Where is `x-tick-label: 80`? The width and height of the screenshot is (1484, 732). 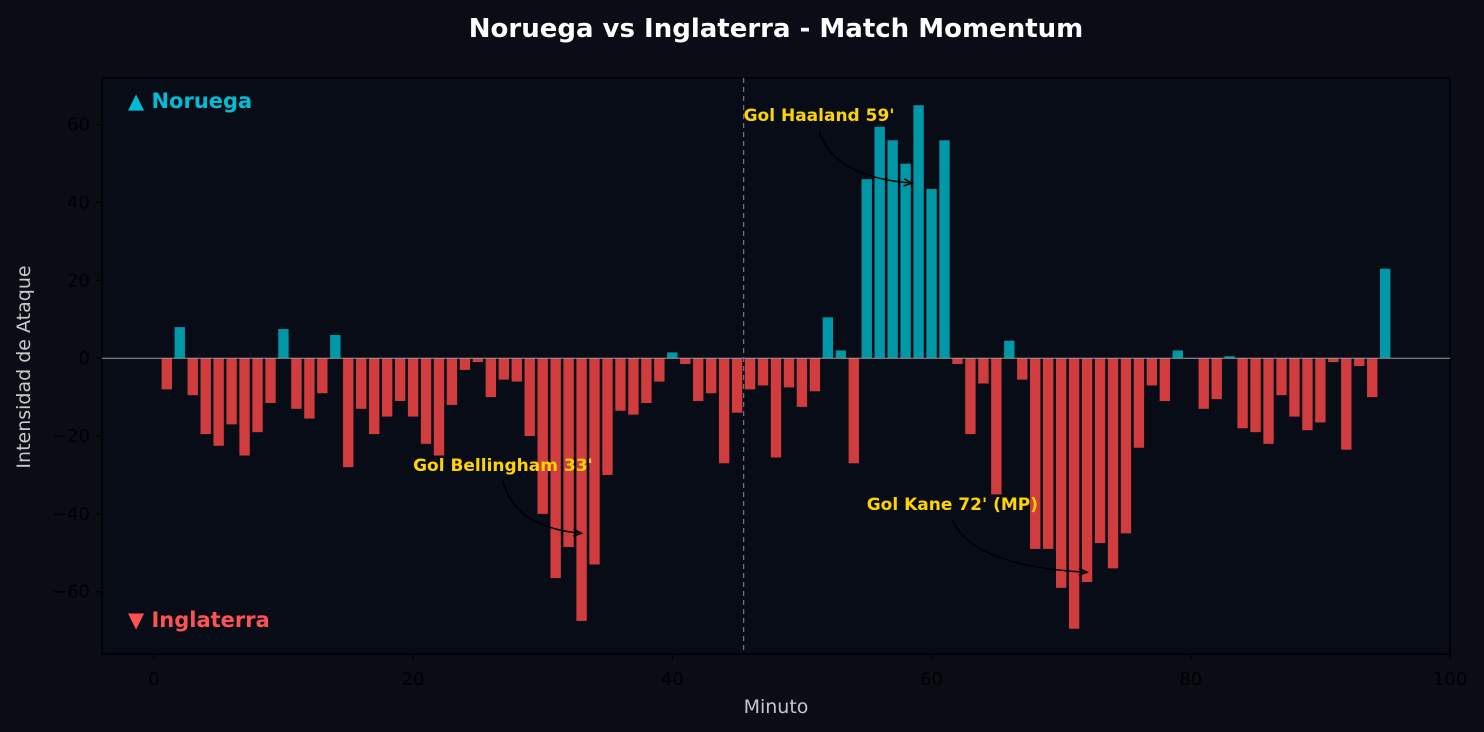
x-tick-label: 80 is located at coordinates (1190, 679).